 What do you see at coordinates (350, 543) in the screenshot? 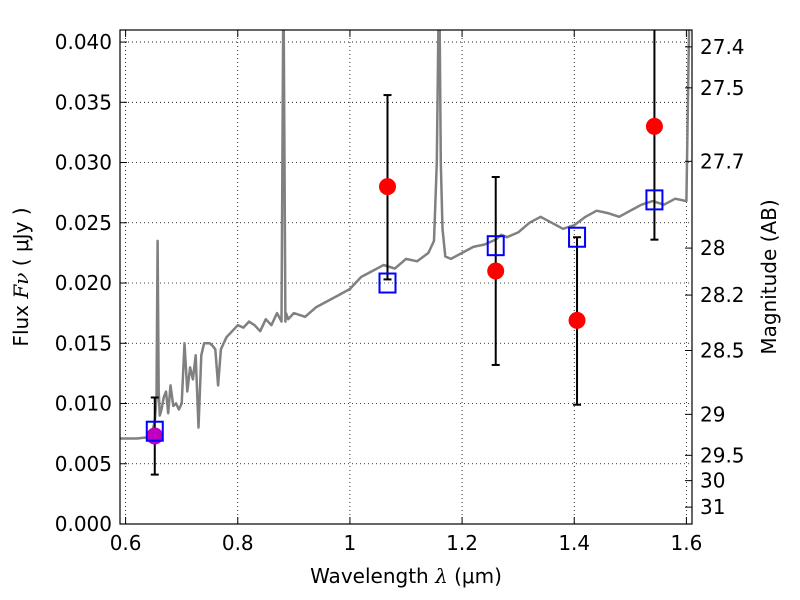
I see `x-tick-label: 1` at bounding box center [350, 543].